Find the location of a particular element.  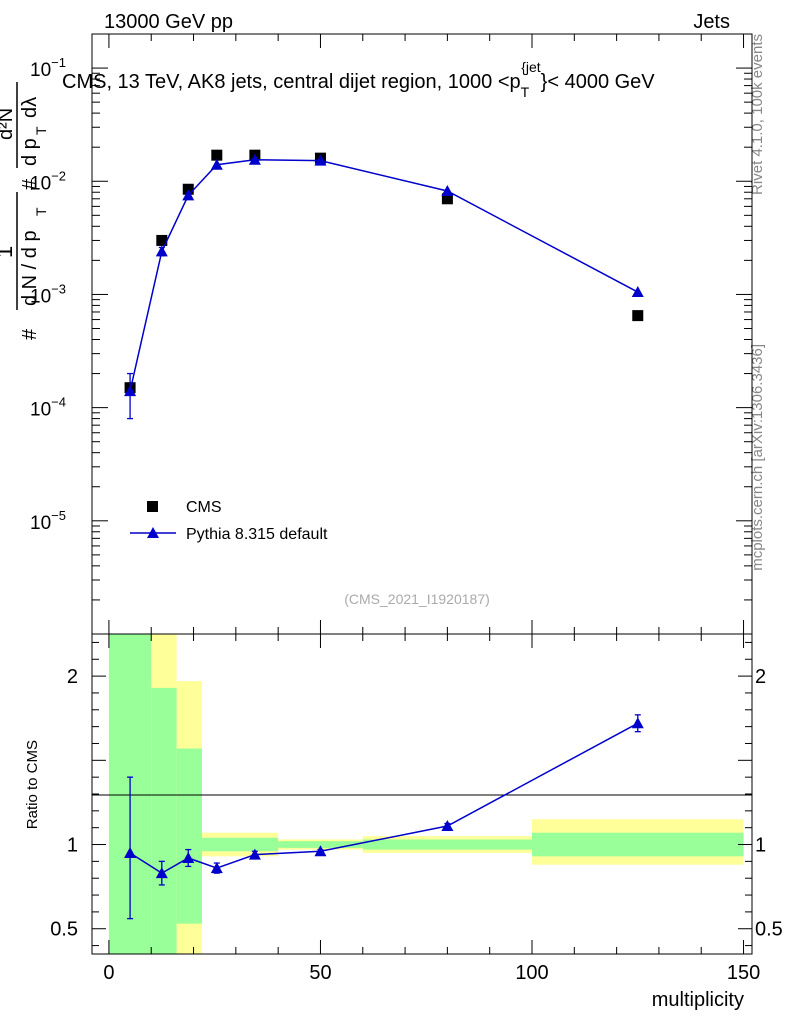

watermark: (CMS_2021_I1920187) is located at coordinates (417, 599).